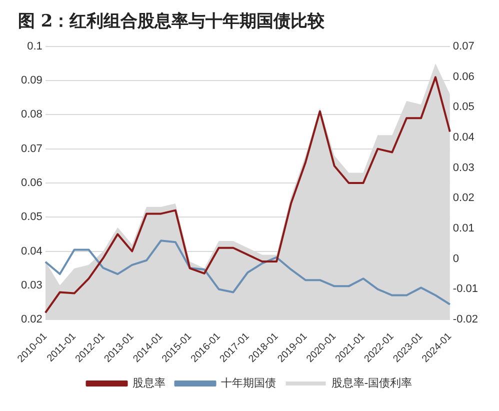 Image resolution: width=499 pixels, height=411 pixels. Describe the element at coordinates (248, 383) in the screenshot. I see `legend-label: 十年期国债` at that location.